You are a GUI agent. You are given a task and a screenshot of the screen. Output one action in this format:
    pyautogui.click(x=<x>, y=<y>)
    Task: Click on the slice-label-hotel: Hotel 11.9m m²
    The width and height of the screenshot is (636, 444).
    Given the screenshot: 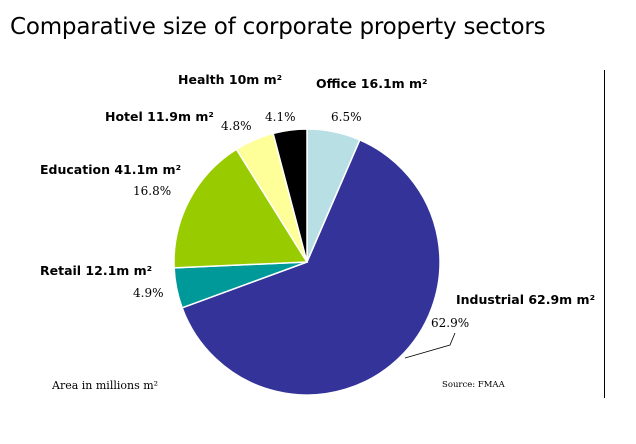 What is the action you would take?
    pyautogui.click(x=159, y=116)
    